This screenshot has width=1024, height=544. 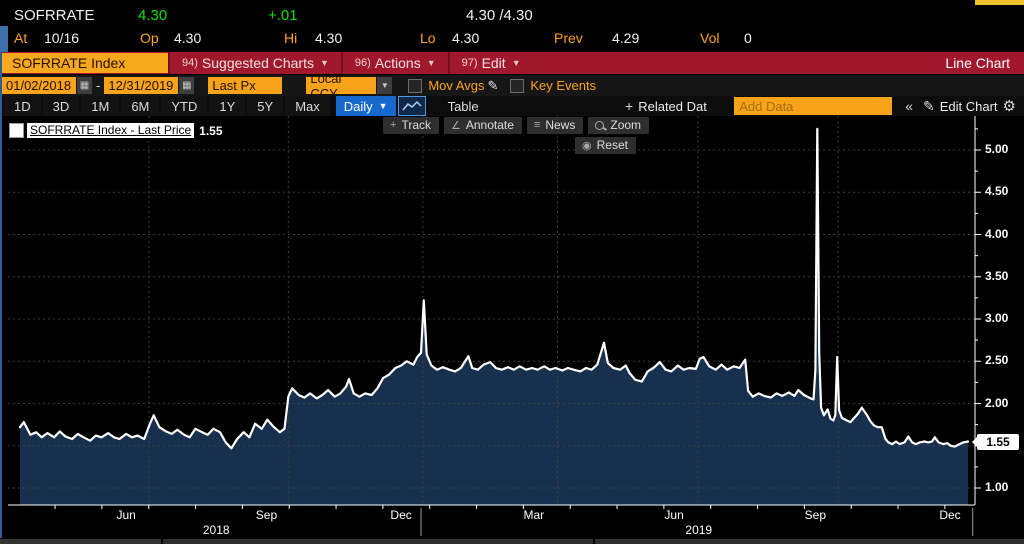 I want to click on zoom-button: Zoom, so click(x=619, y=125).